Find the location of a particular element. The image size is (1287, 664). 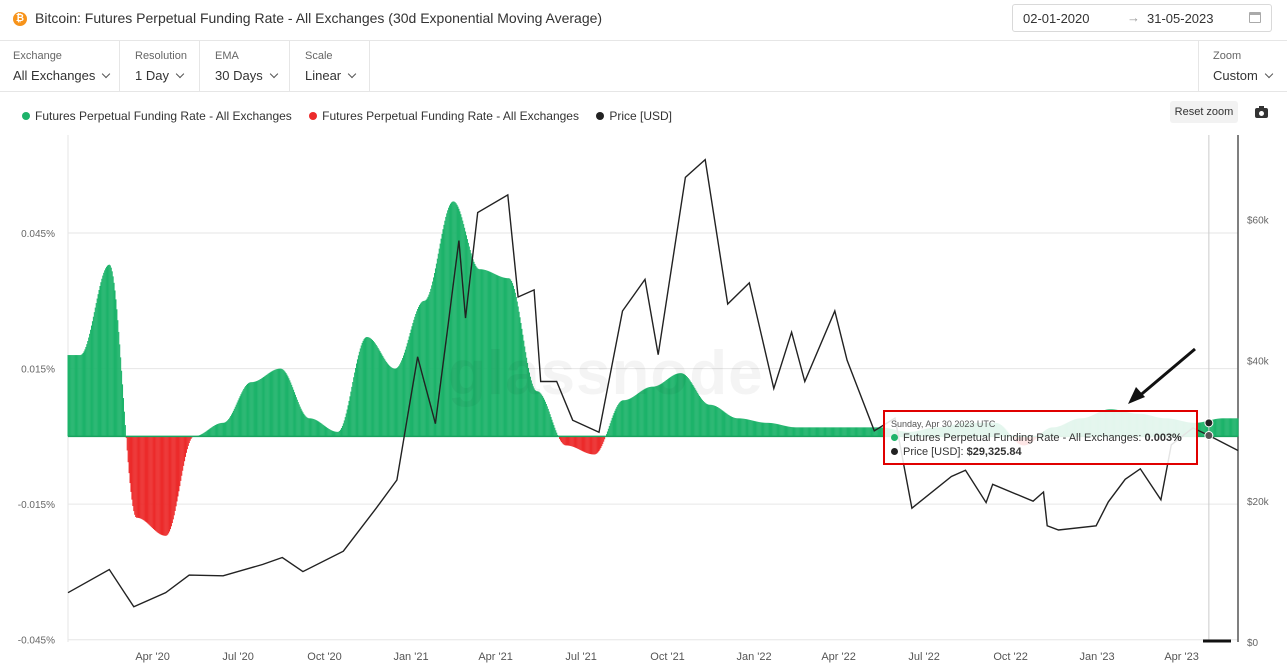

exchange-value: All Exchanges is located at coordinates (62, 75).